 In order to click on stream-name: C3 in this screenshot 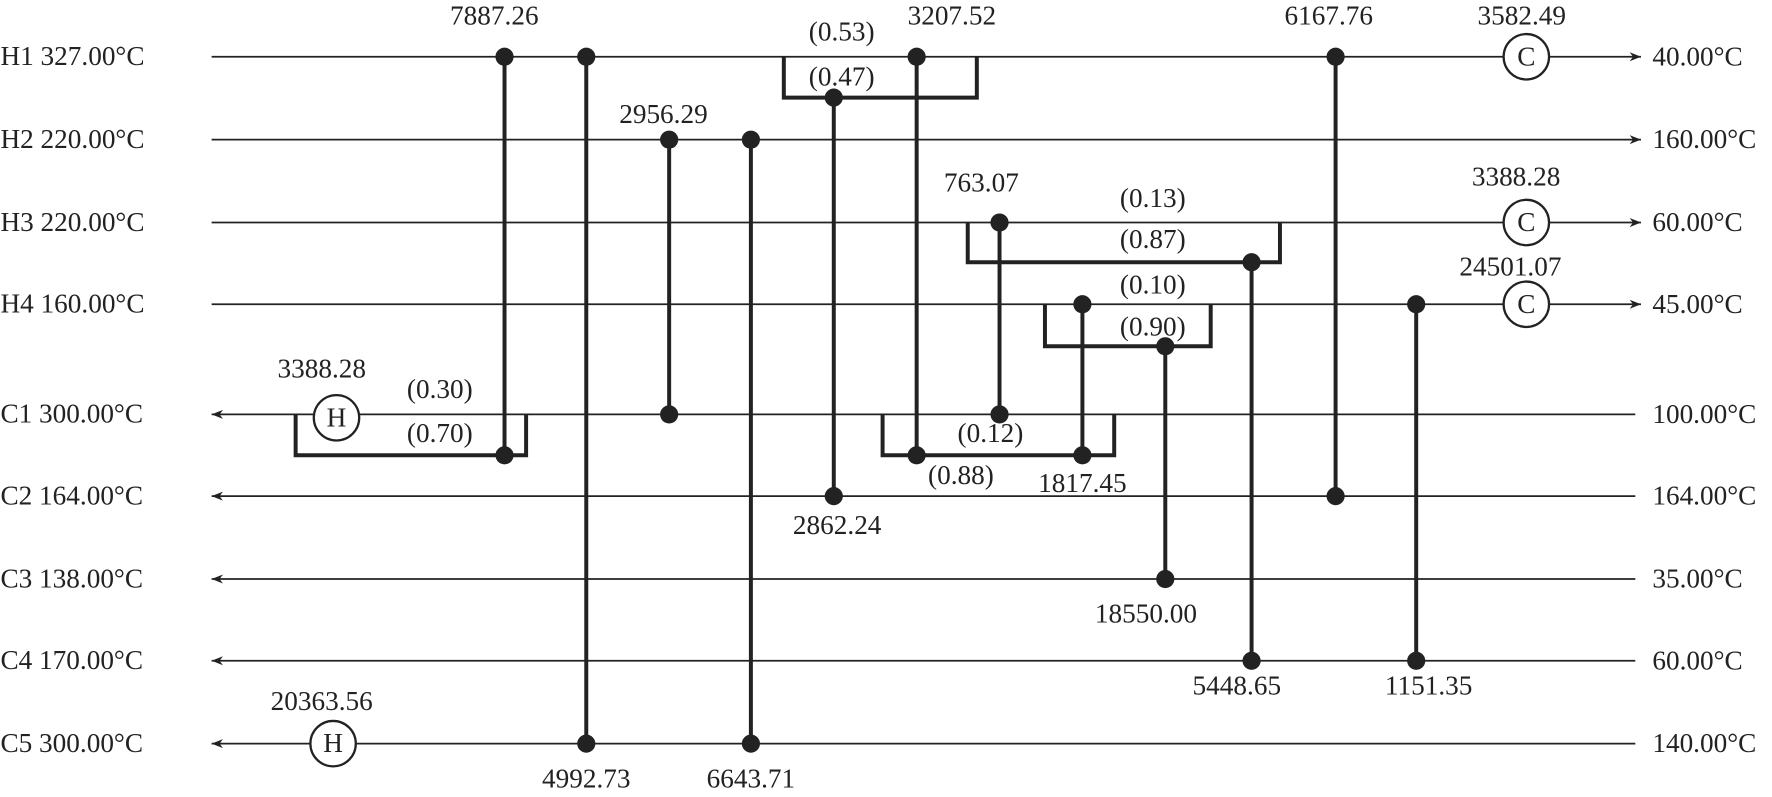, I will do `click(16, 579)`.